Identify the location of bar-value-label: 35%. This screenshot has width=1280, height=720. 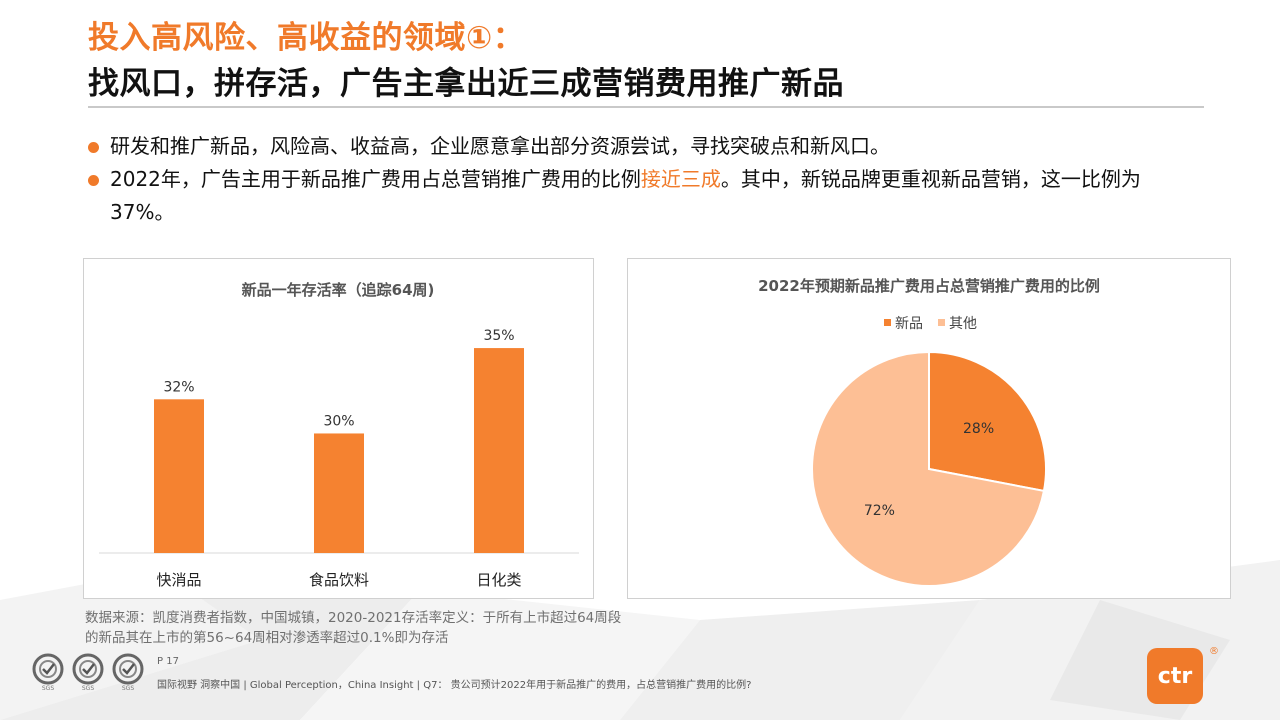
(498, 336).